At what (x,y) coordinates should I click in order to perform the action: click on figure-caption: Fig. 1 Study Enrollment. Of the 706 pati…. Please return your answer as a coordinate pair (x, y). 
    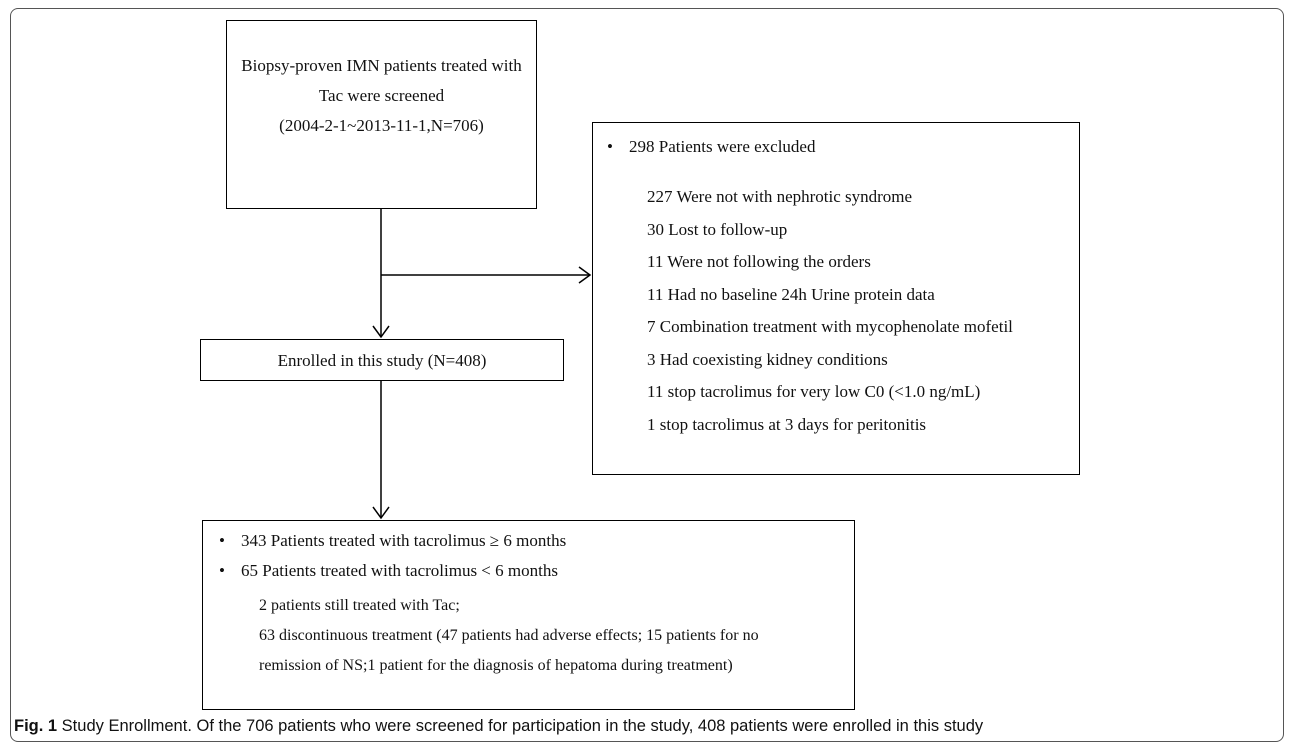
    Looking at the image, I should click on (498, 726).